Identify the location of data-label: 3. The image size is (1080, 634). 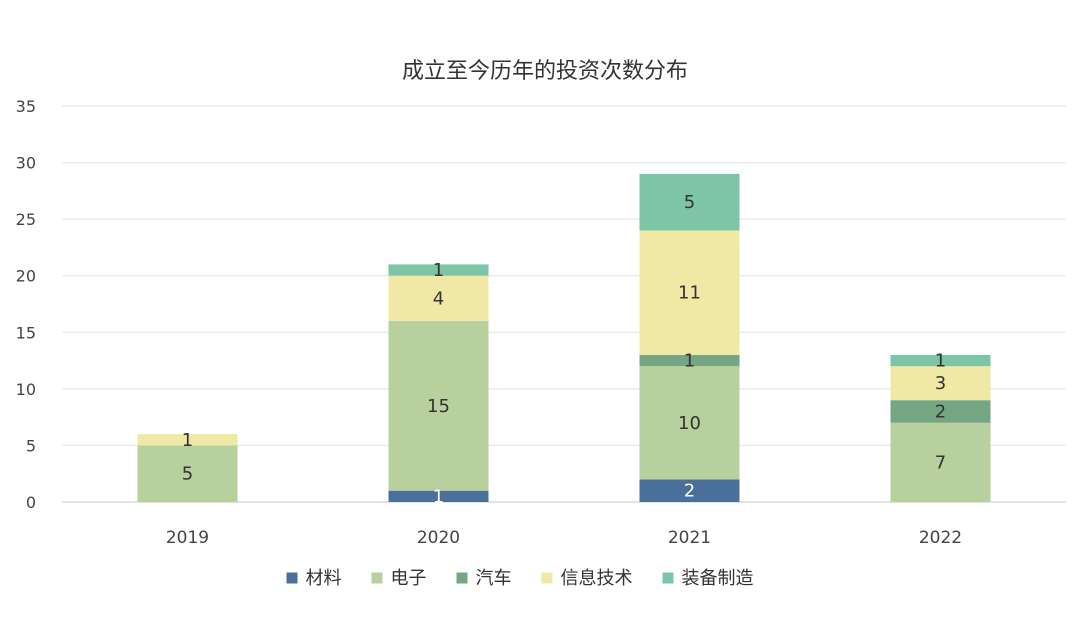
(940, 383).